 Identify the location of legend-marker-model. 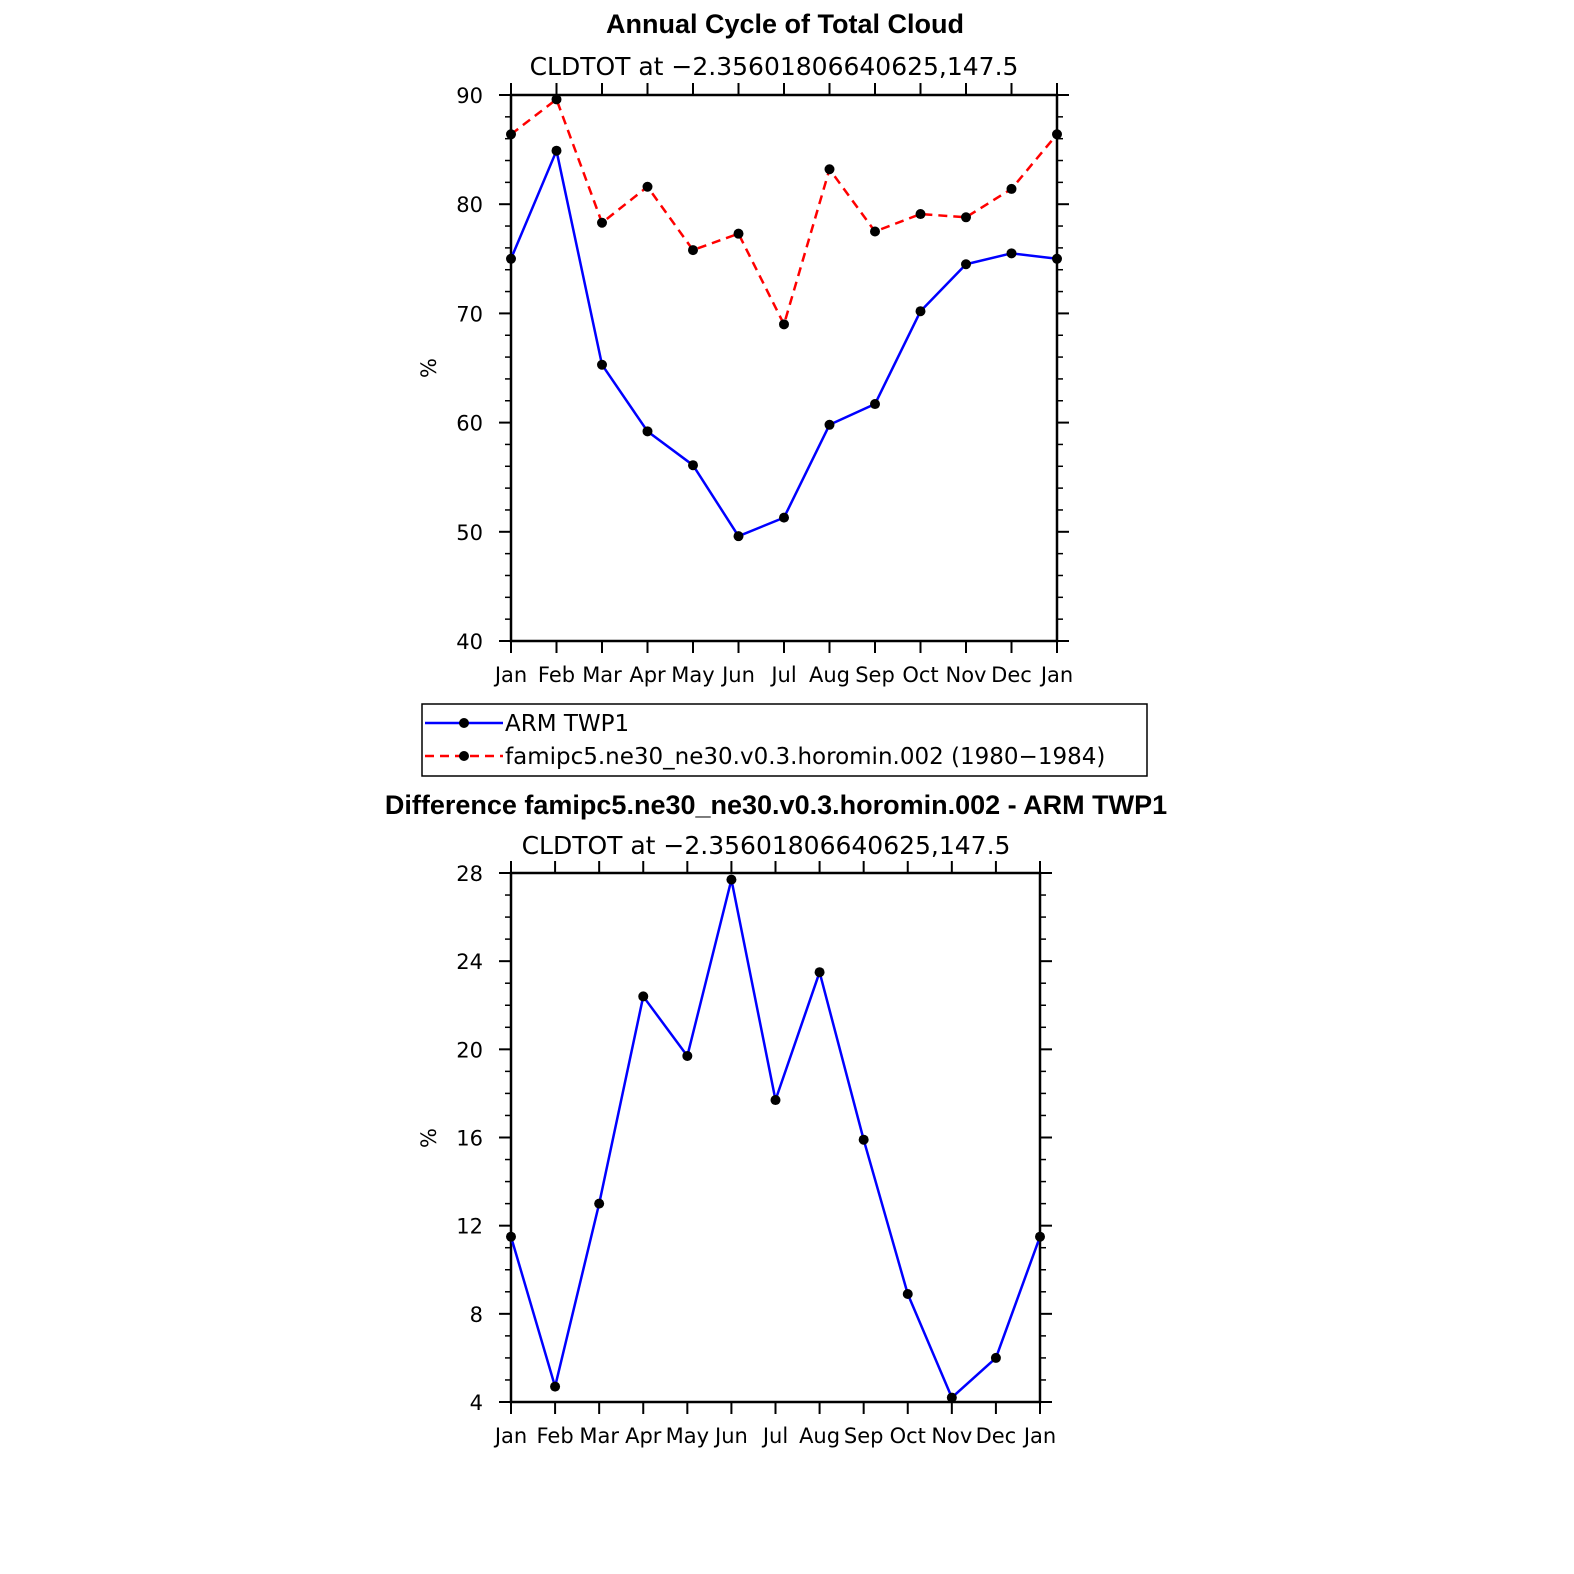
(464, 756).